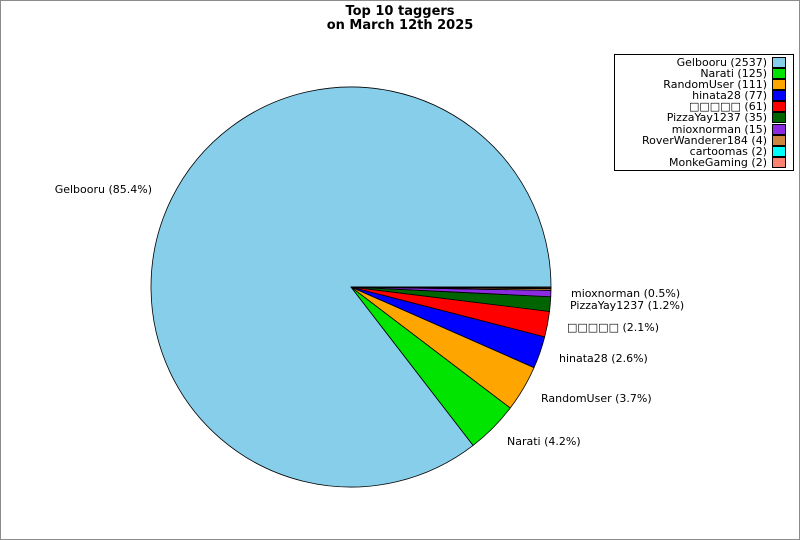 Image resolution: width=800 pixels, height=540 pixels. What do you see at coordinates (715, 85) in the screenshot?
I see `legend-label: RandomUser (111)` at bounding box center [715, 85].